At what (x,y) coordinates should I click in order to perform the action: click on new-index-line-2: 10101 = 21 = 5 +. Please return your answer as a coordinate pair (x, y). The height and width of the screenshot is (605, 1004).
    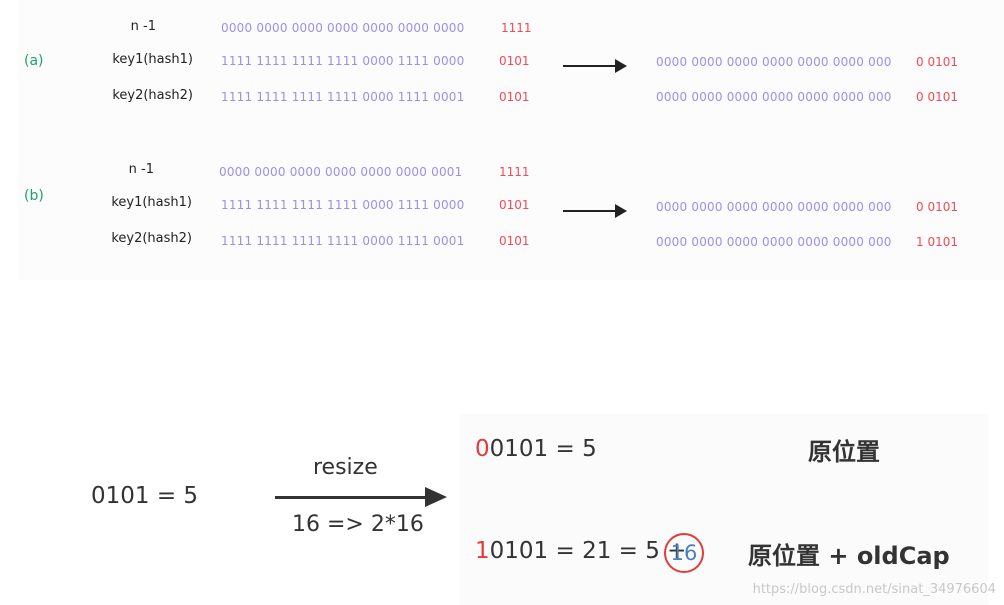
    Looking at the image, I should click on (580, 551).